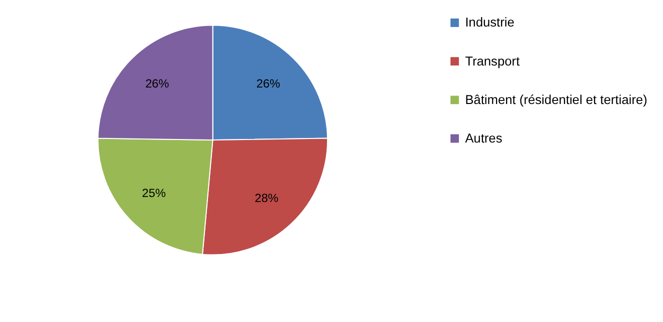 The height and width of the screenshot is (322, 663). I want to click on legend-label: Transport, so click(492, 60).